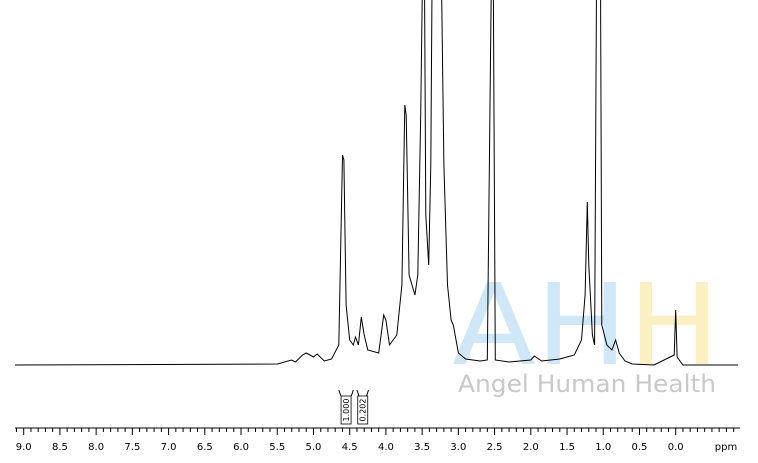 Image resolution: width=758 pixels, height=463 pixels. Describe the element at coordinates (132, 447) in the screenshot. I see `x-tick-label: 7.5` at that location.